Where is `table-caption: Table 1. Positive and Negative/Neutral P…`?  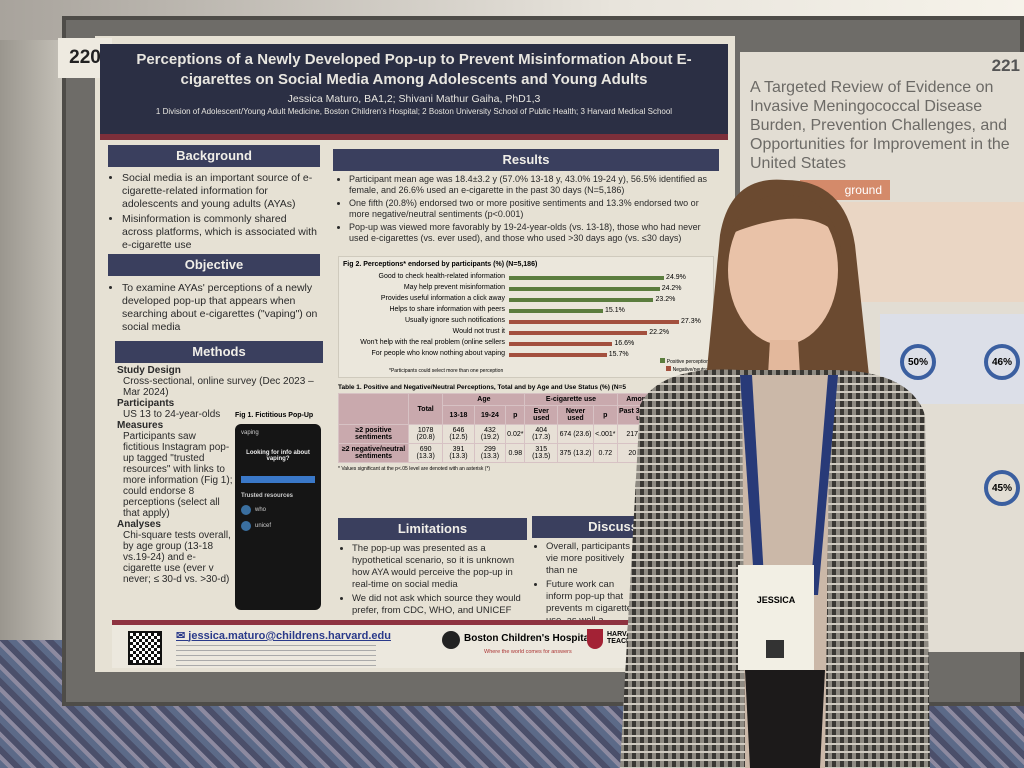 table-caption: Table 1. Positive and Negative/Neutral P… is located at coordinates (482, 387).